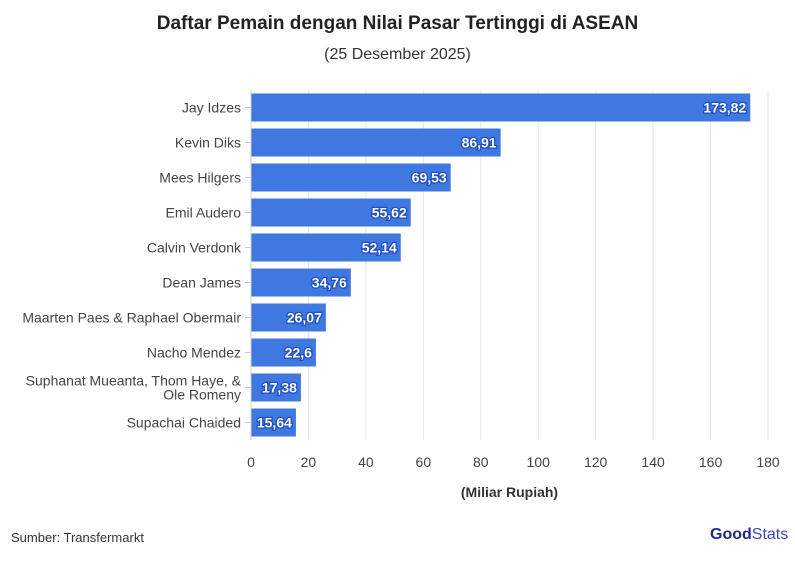  I want to click on data-label: 86,91, so click(479, 143).